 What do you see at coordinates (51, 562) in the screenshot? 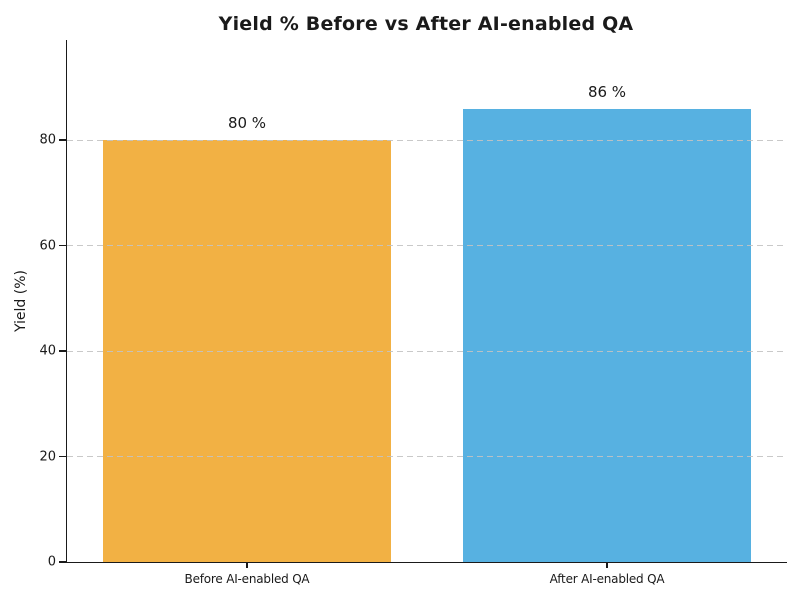
I see `y-tick-label: 0` at bounding box center [51, 562].